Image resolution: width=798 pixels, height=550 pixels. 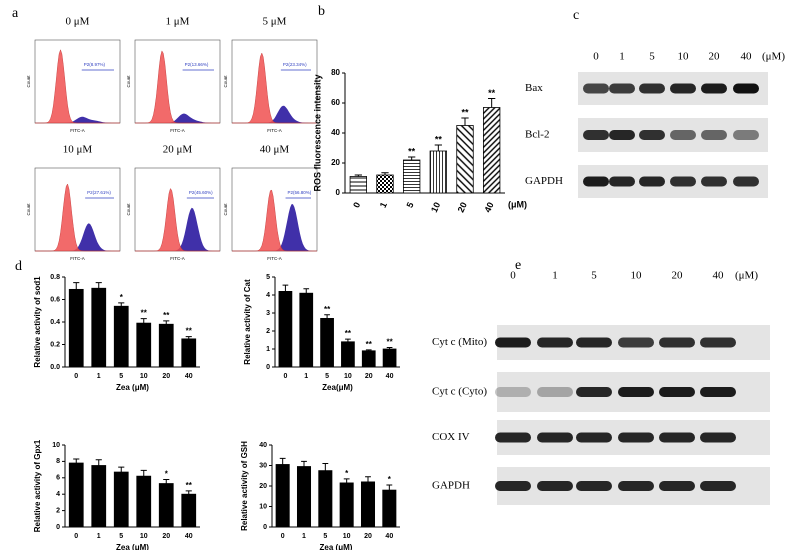 What do you see at coordinates (263, 465) in the screenshot?
I see `y-tick-label: 30` at bounding box center [263, 465].